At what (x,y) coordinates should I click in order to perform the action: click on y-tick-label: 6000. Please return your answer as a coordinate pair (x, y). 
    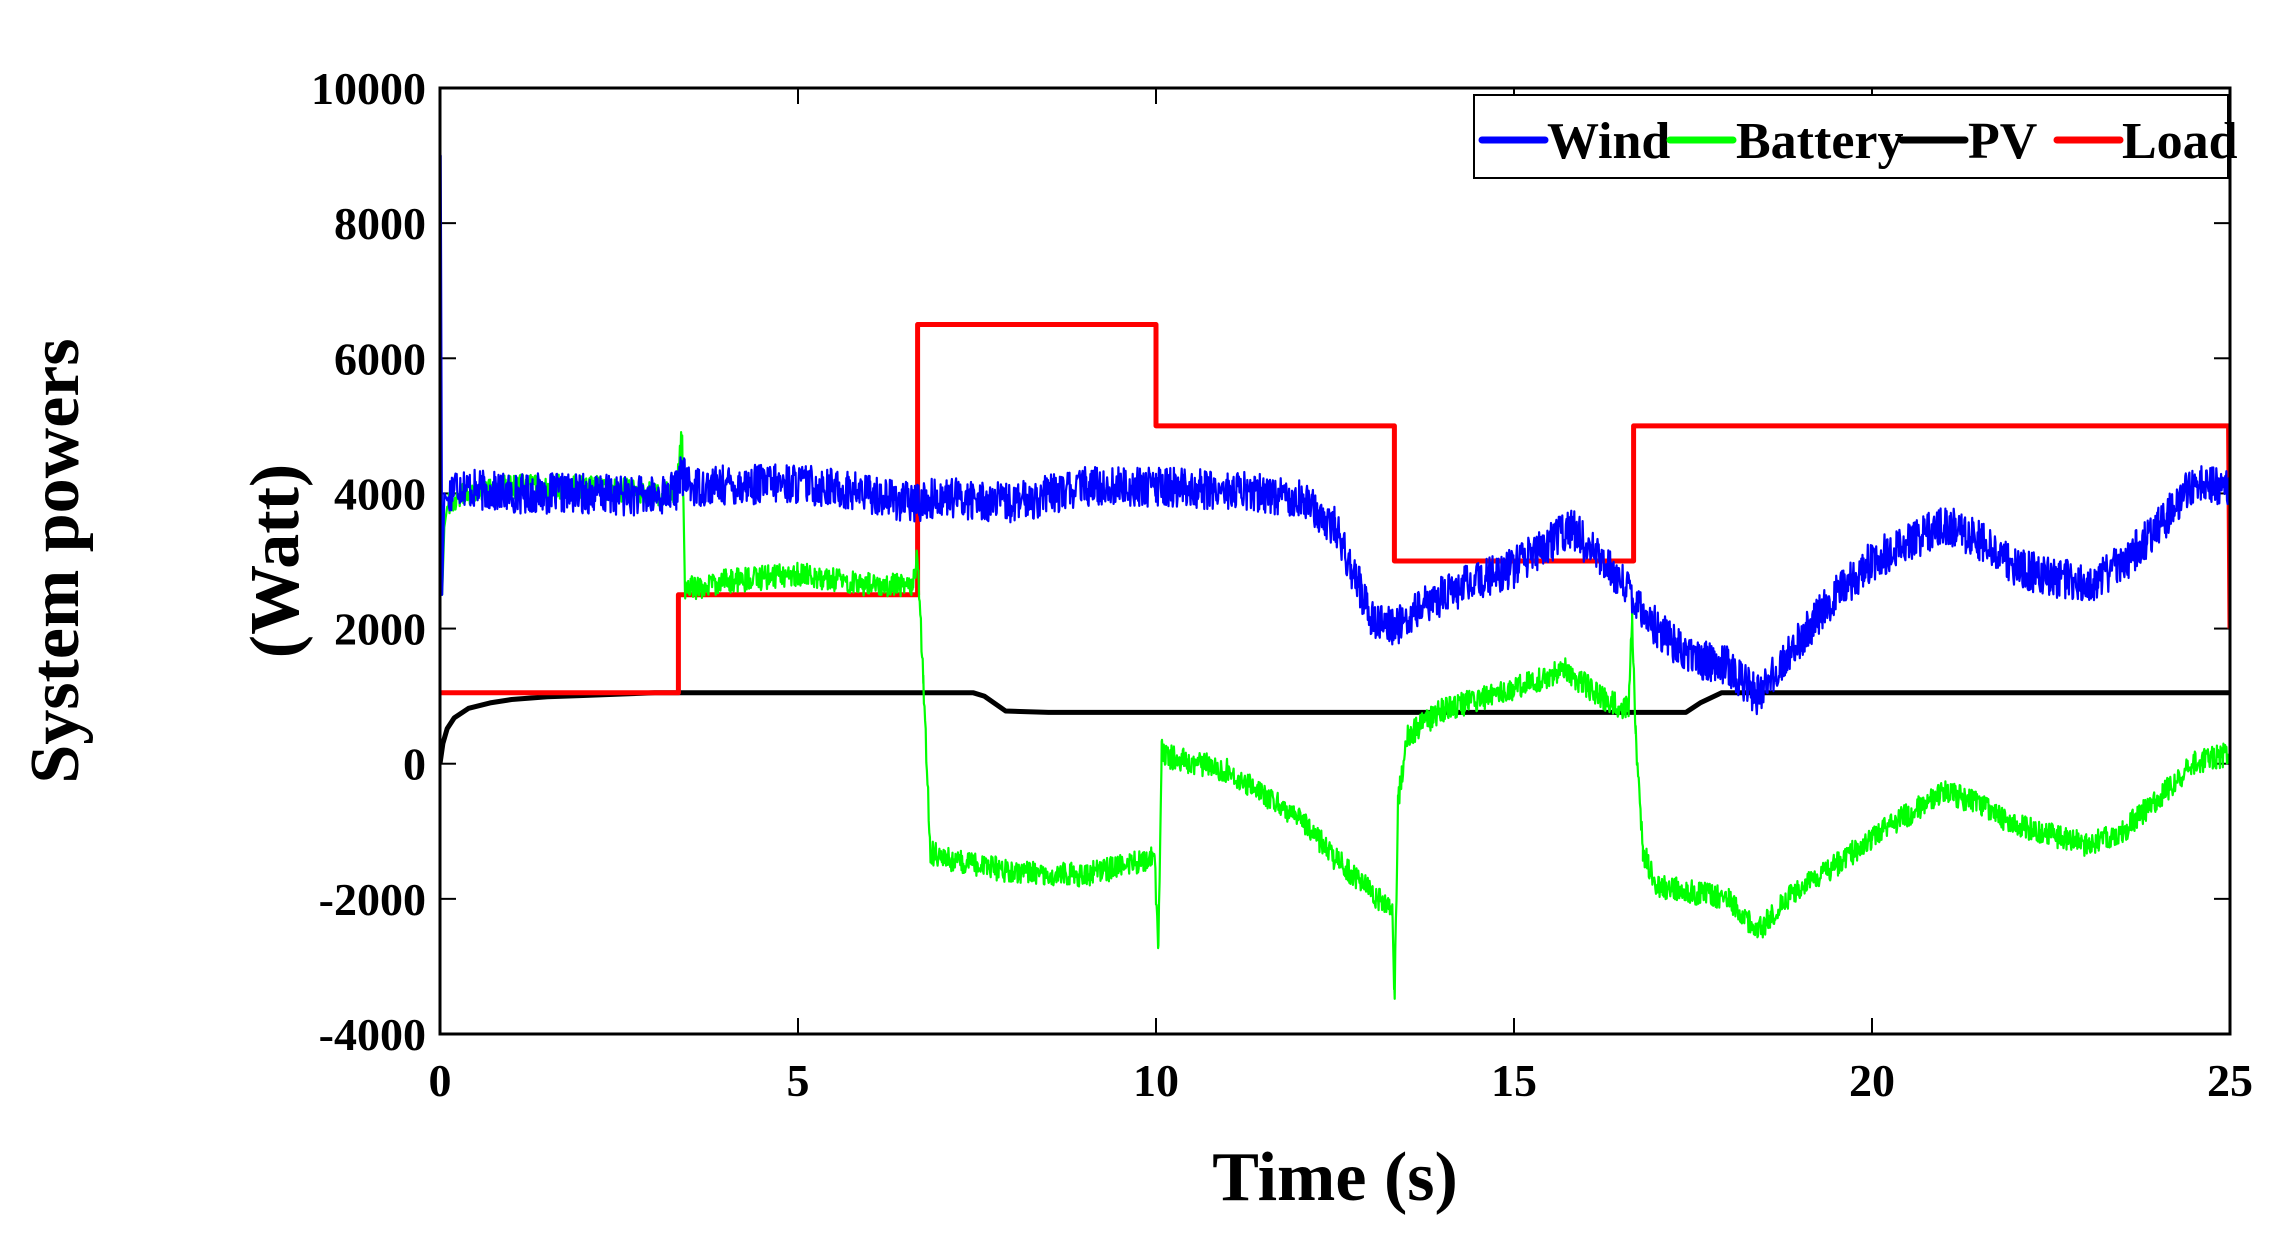
    Looking at the image, I should click on (380, 358).